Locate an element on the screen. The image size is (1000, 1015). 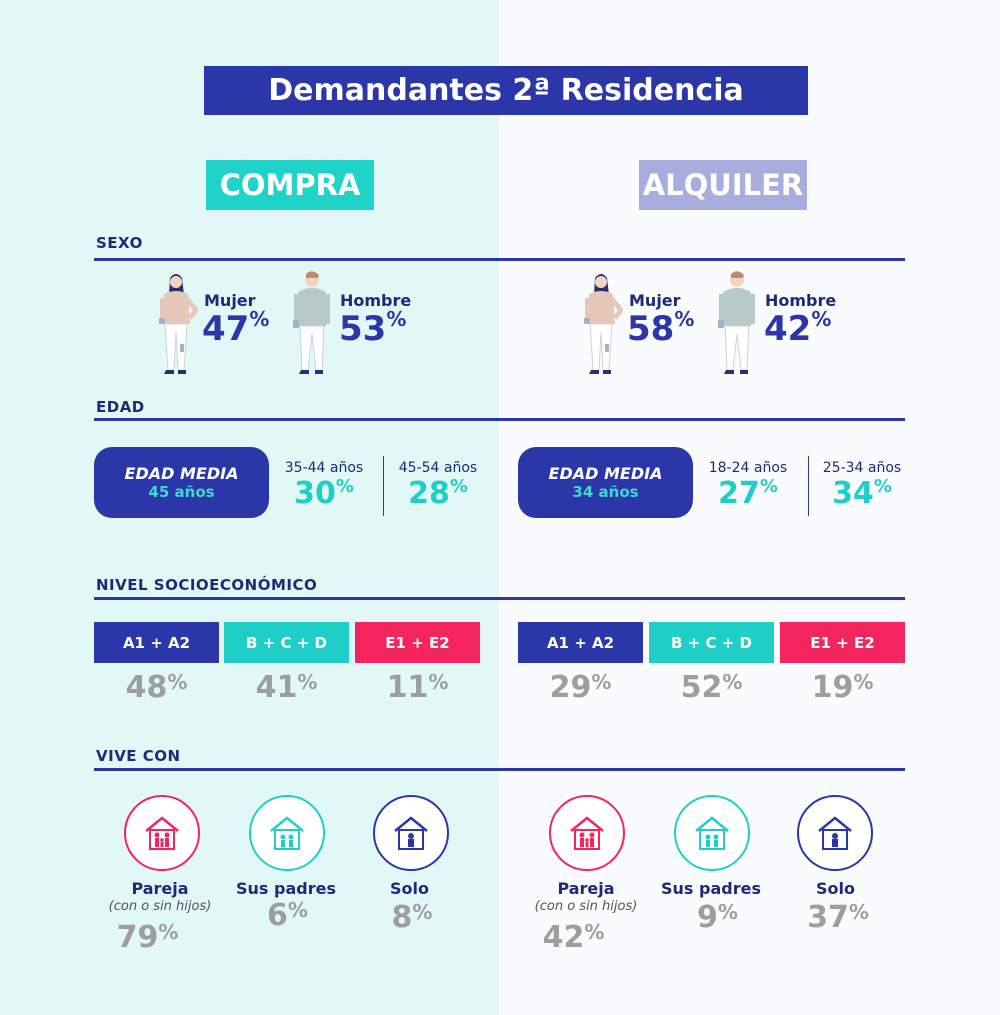
compra-hombre-pct: 53% is located at coordinates (373, 328).